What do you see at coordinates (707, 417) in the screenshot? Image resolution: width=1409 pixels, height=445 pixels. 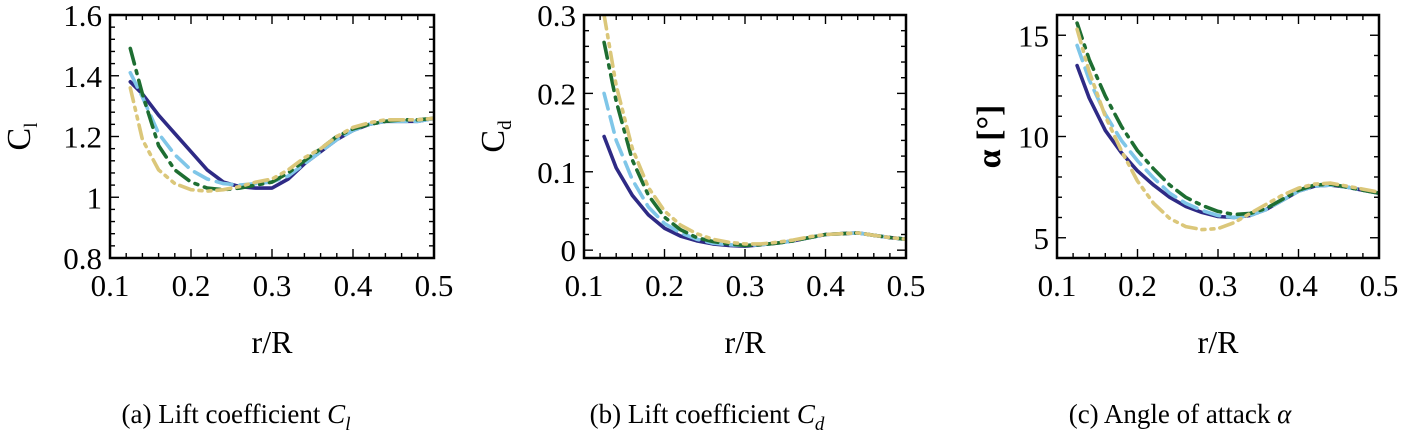 I see `caption: (b) Lift coefficient Cd` at bounding box center [707, 417].